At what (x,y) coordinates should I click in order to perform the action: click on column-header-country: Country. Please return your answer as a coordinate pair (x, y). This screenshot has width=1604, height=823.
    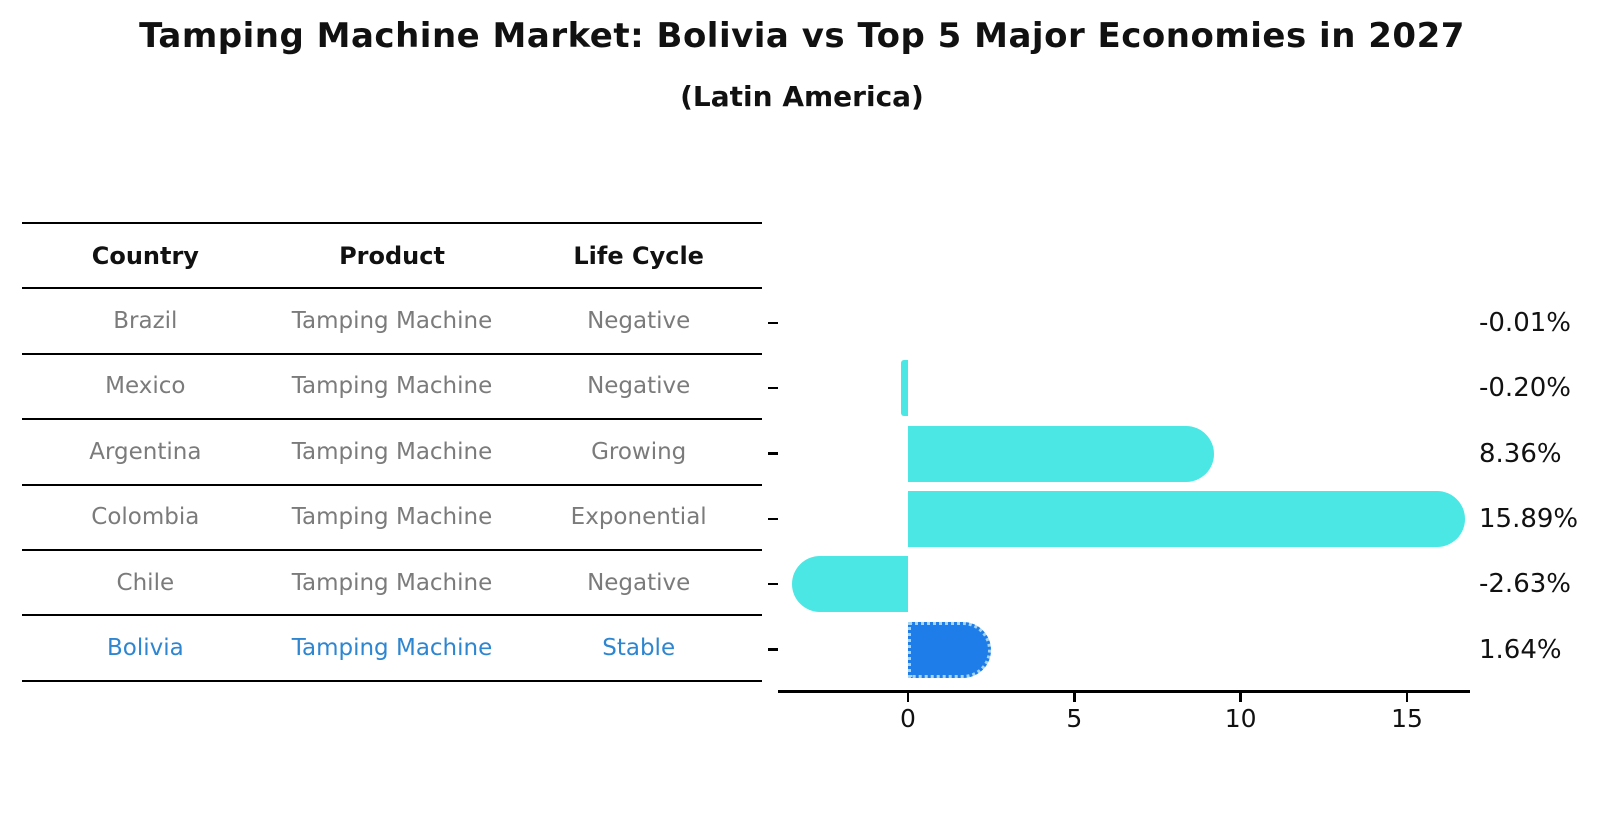
    Looking at the image, I should click on (145, 255).